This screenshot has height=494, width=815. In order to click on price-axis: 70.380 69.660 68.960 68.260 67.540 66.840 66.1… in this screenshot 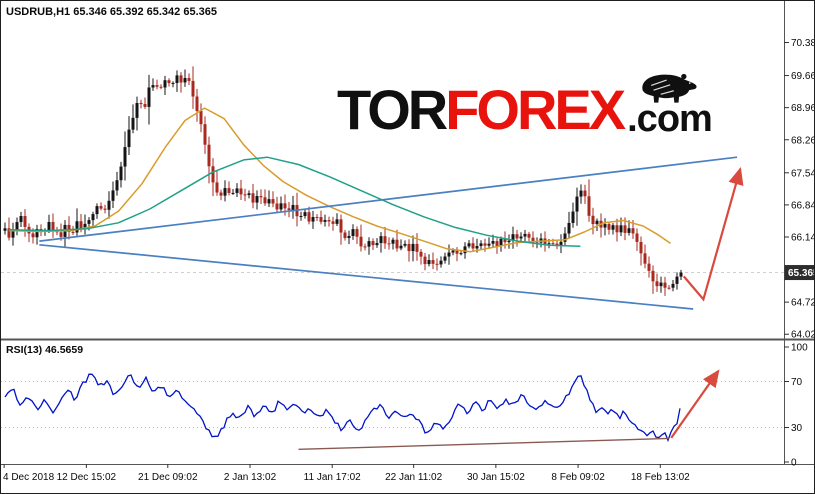, I will do `click(799, 189)`.